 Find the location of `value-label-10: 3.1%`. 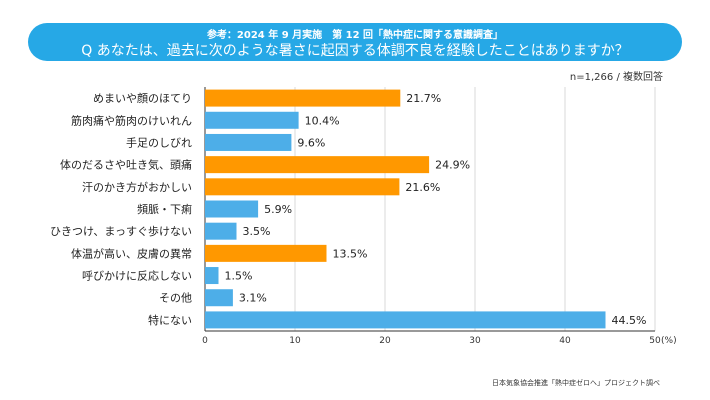

value-label-10: 3.1% is located at coordinates (253, 298).